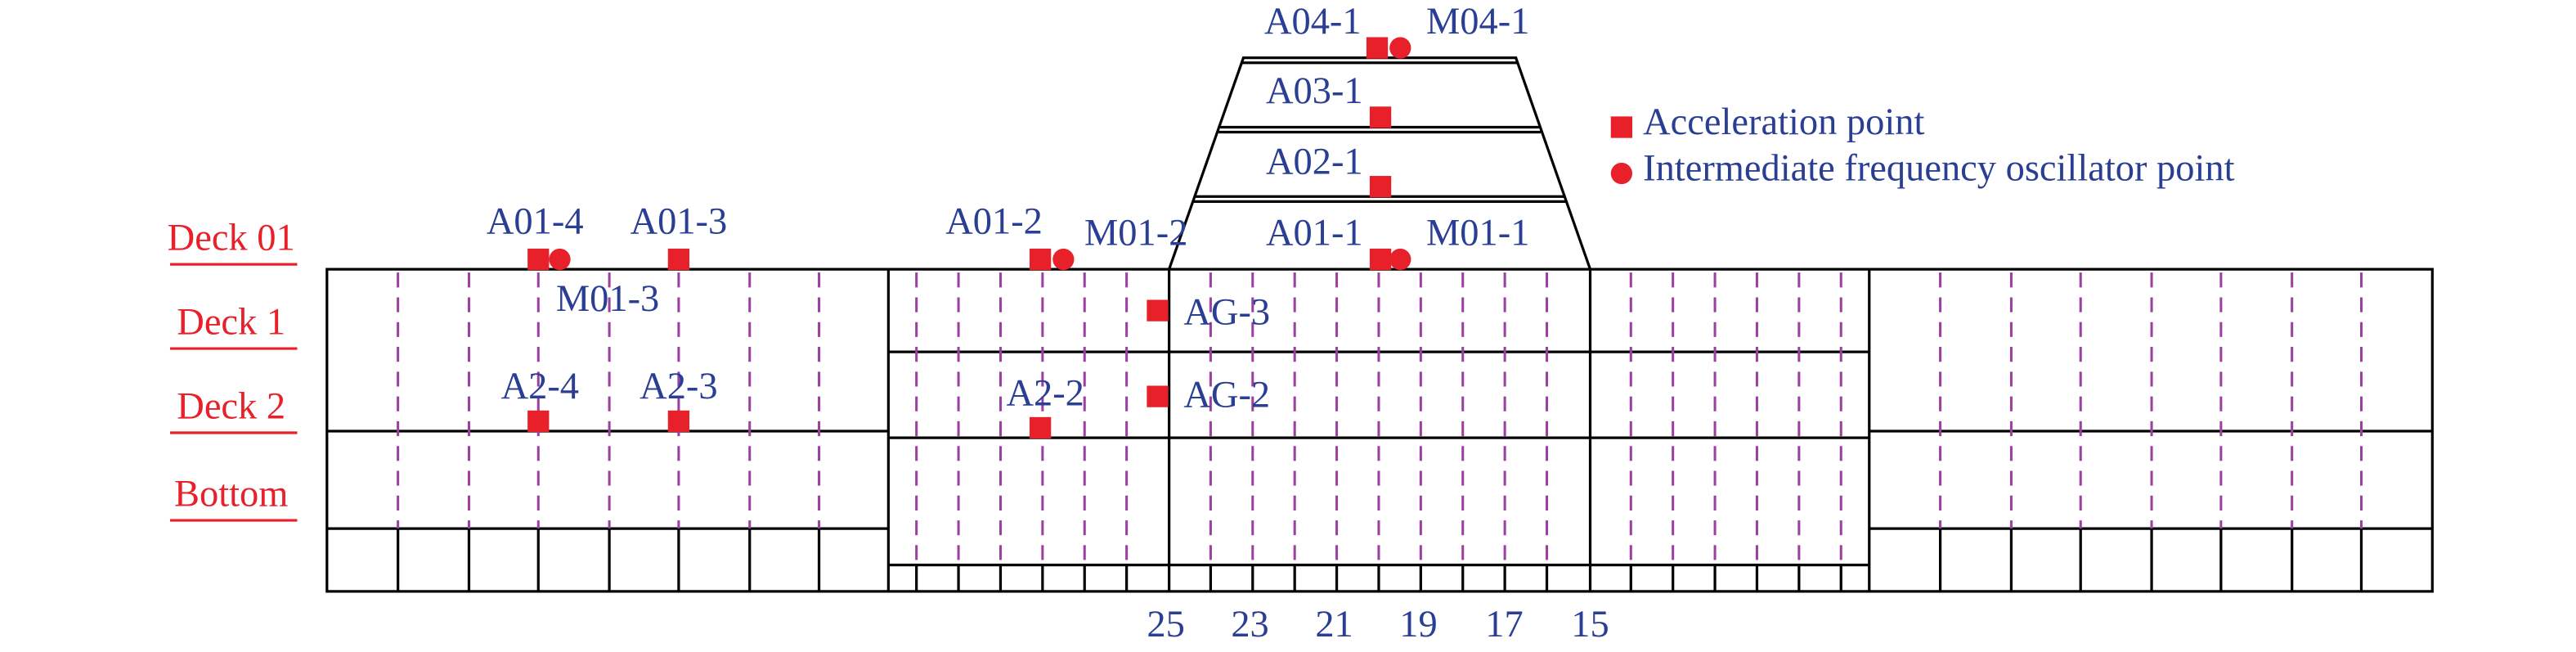 The width and height of the screenshot is (2576, 652). I want to click on point-label: A03-1, so click(1314, 91).